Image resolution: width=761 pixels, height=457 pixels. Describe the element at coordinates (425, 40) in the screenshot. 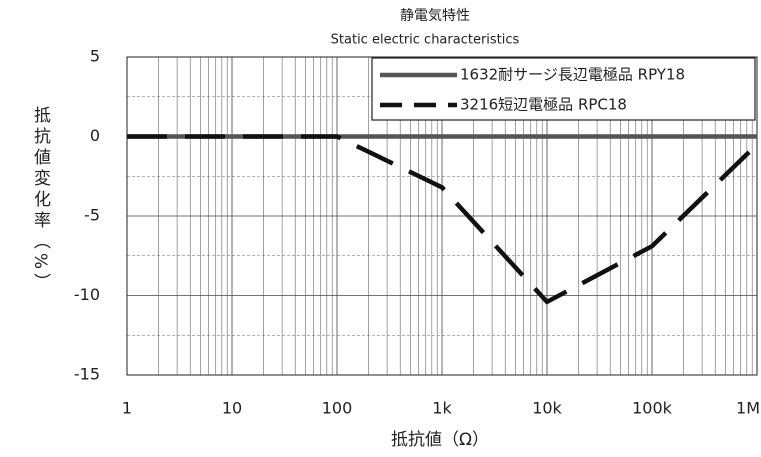

I see `chart-subtitle: Static electric characteristics` at that location.